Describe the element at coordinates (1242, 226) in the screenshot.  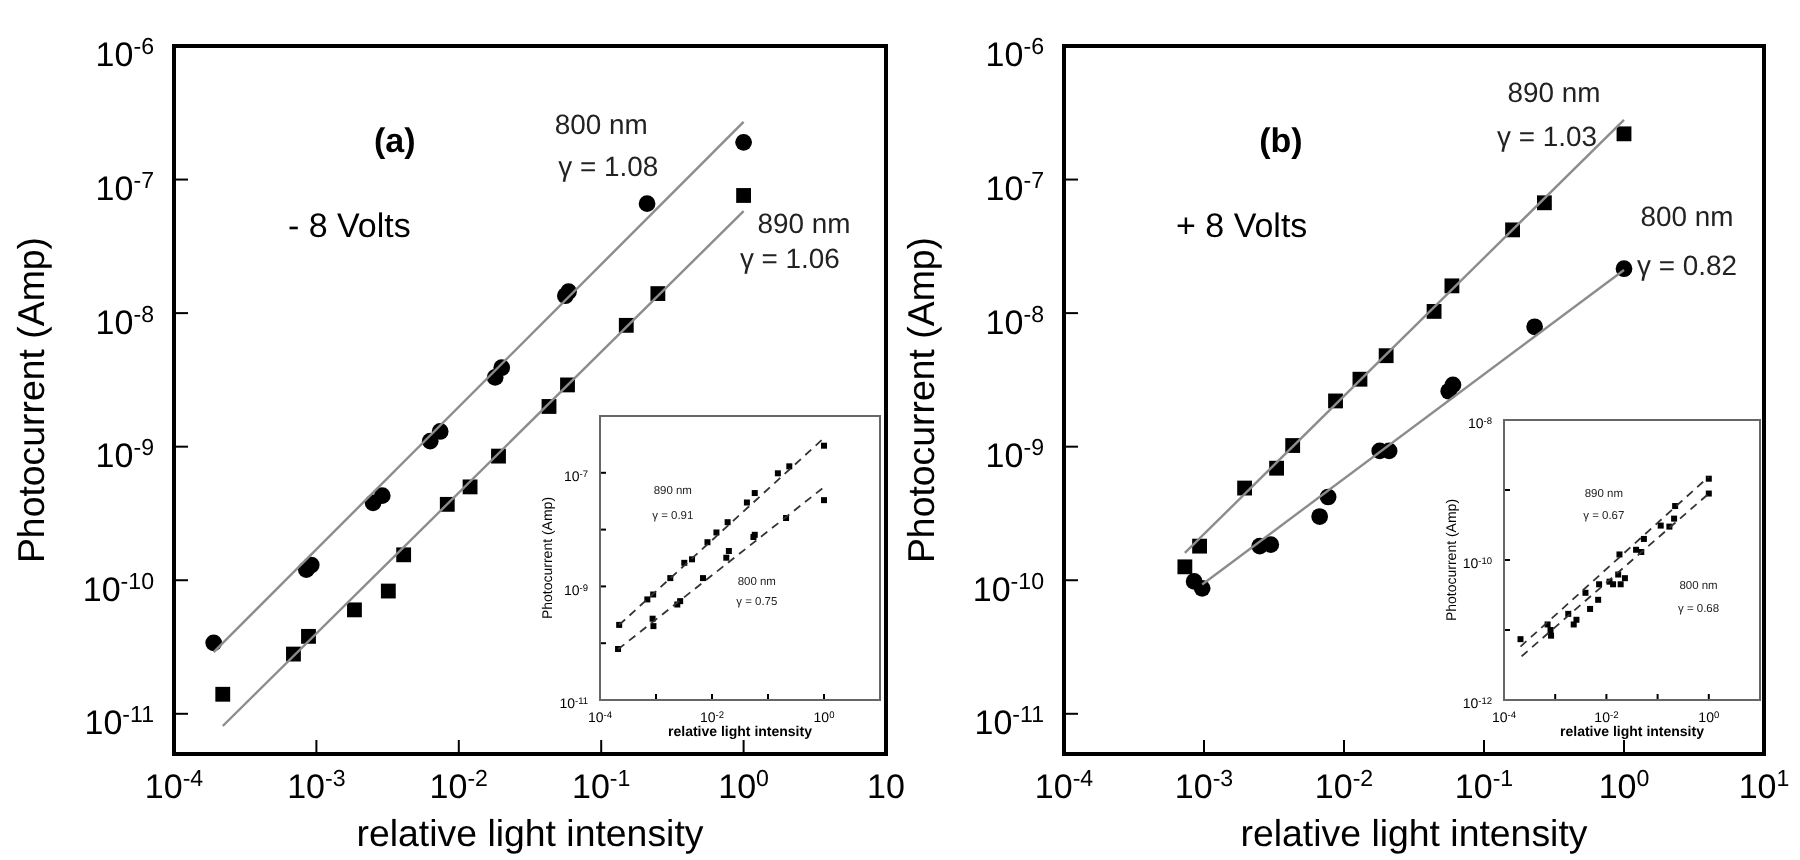
I see `text: + 8 Volts` at that location.